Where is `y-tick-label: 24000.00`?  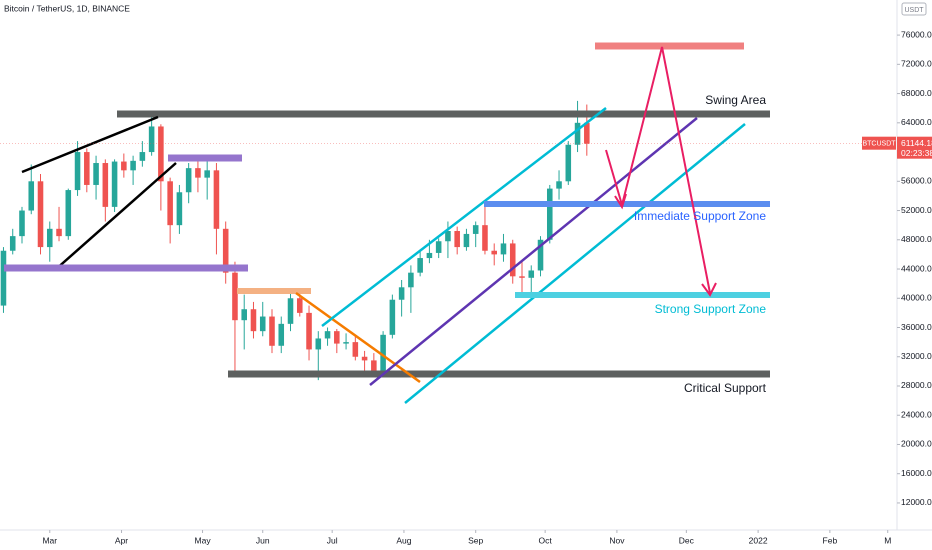
y-tick-label: 24000.00 is located at coordinates (916, 414).